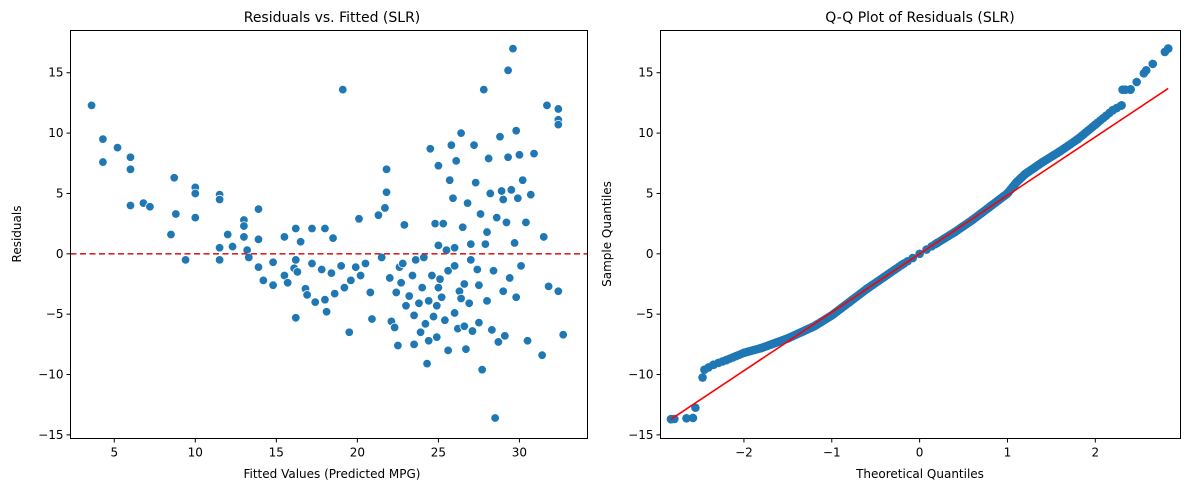 This screenshot has height=490, width=1189. What do you see at coordinates (645, 133) in the screenshot?
I see `right-y-tick-label: 10` at bounding box center [645, 133].